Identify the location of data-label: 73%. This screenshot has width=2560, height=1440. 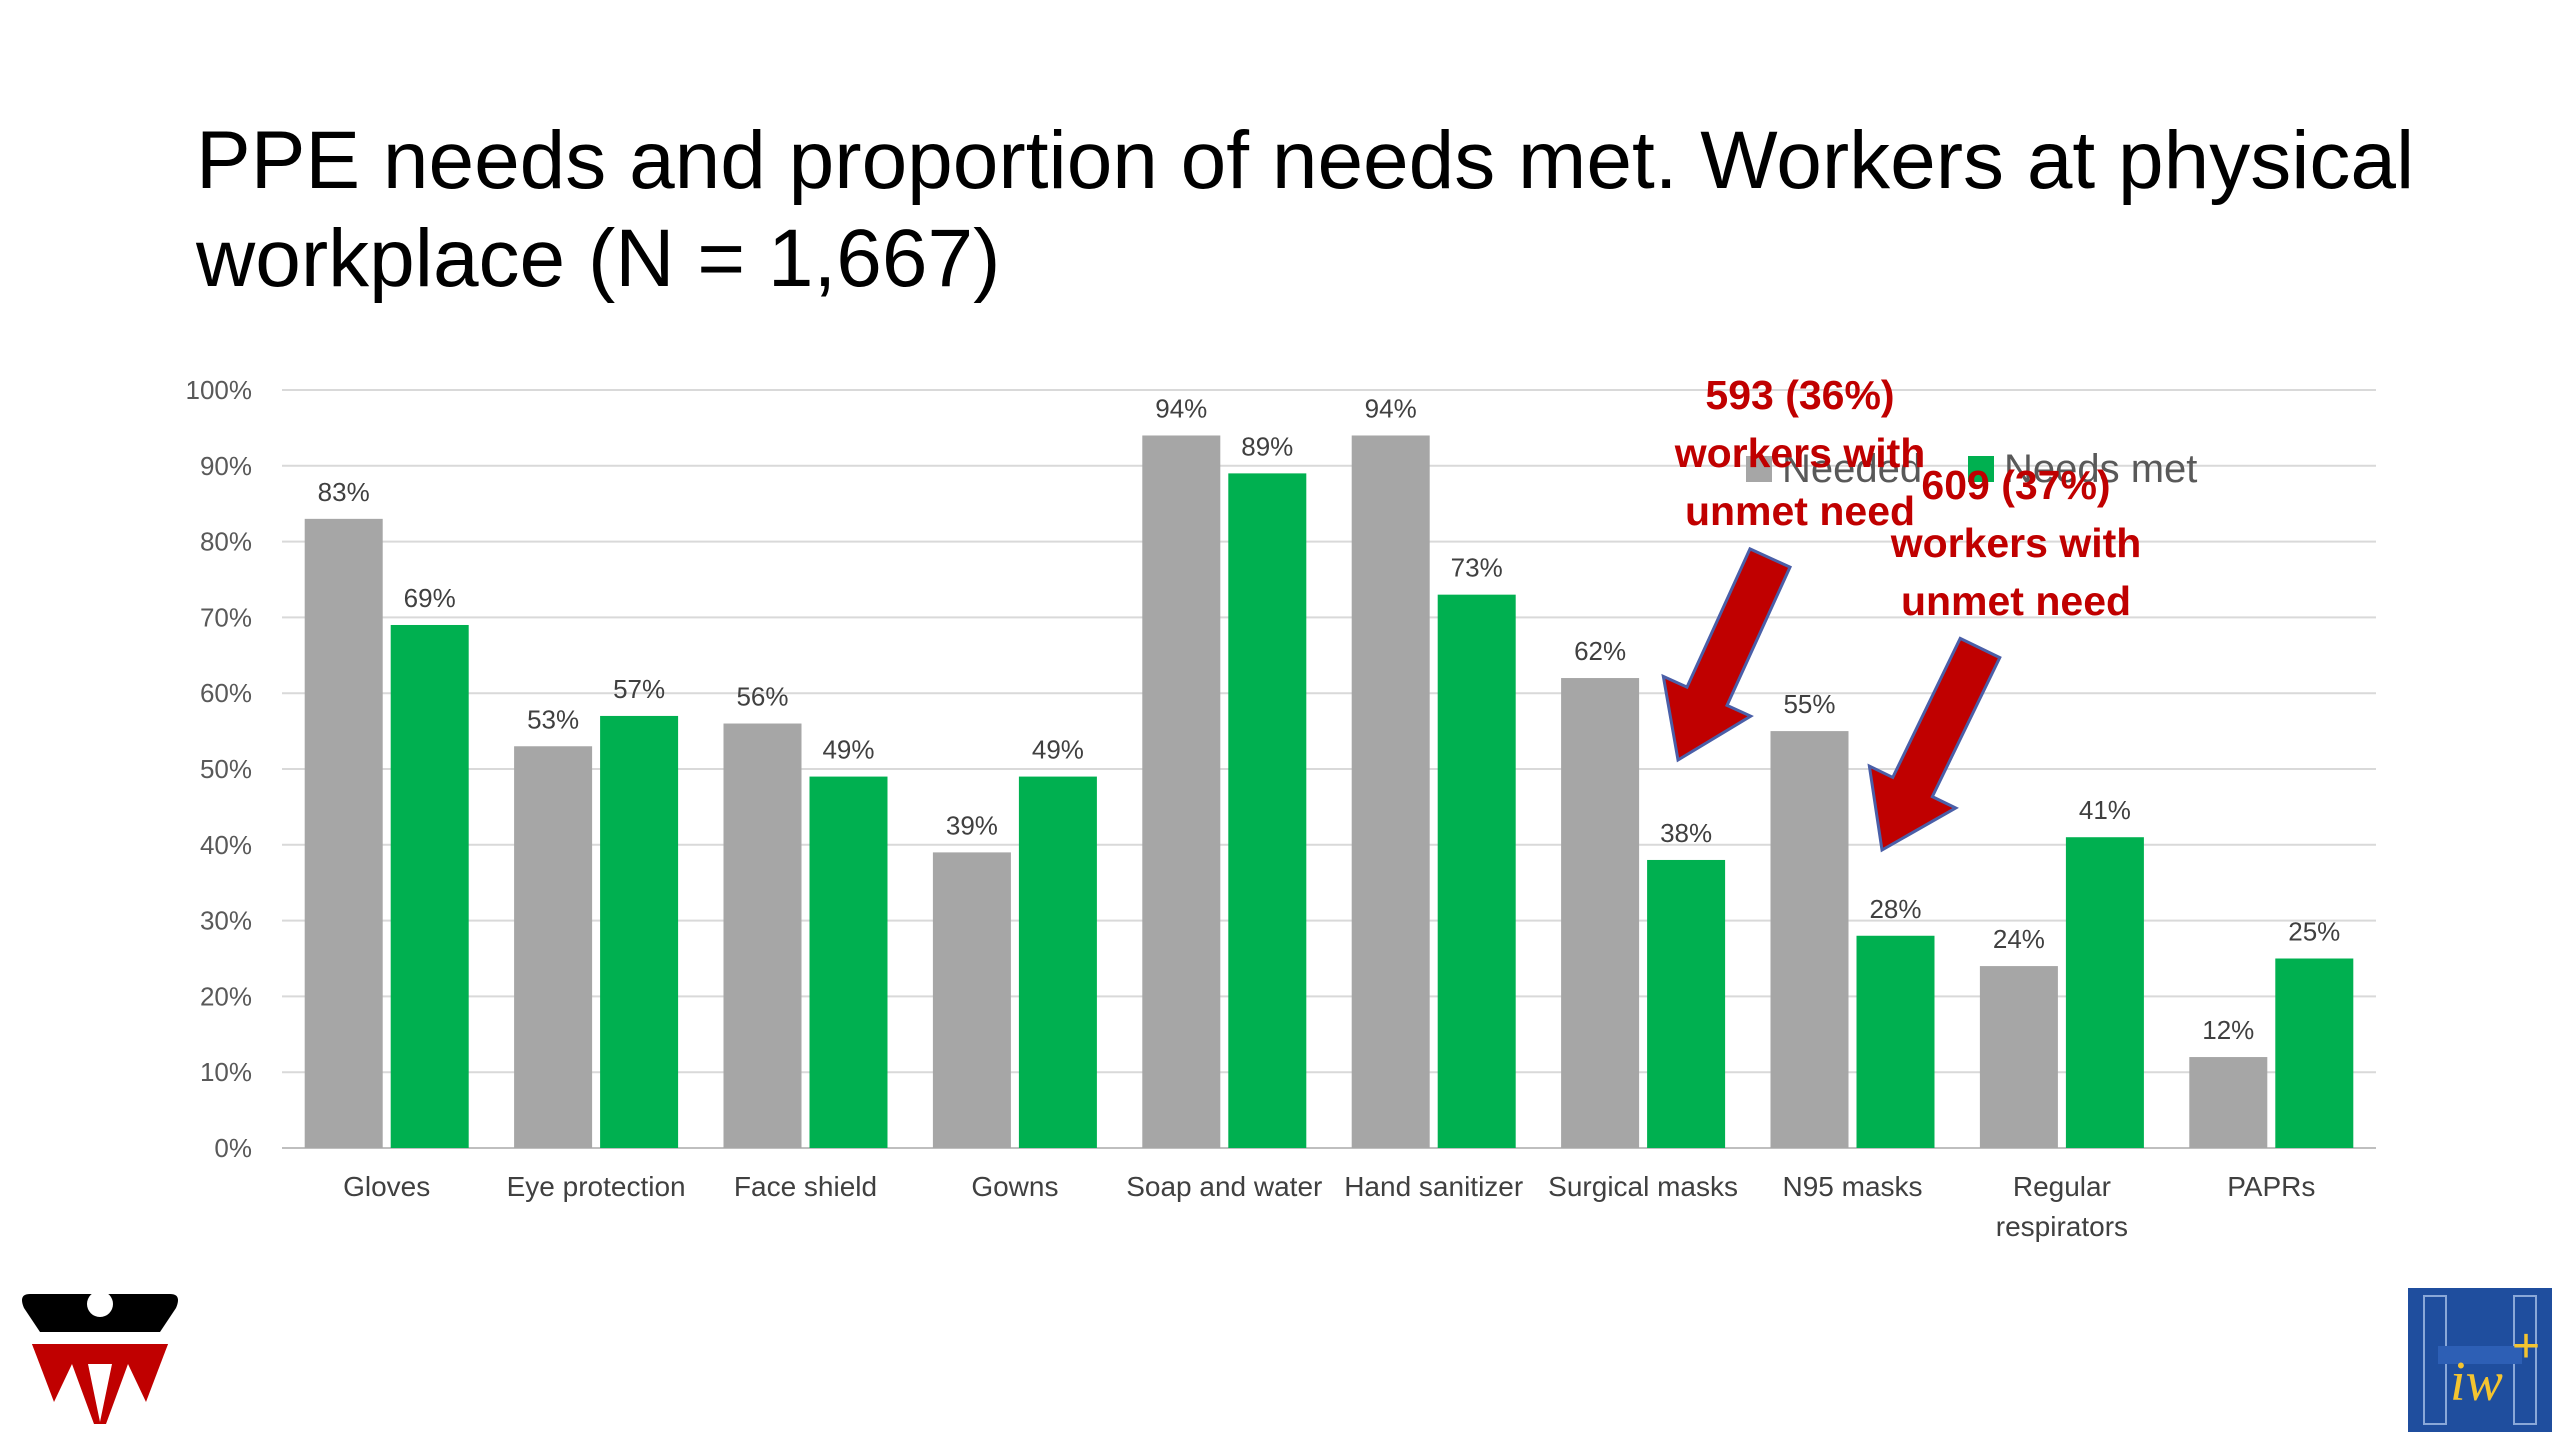
(1477, 568).